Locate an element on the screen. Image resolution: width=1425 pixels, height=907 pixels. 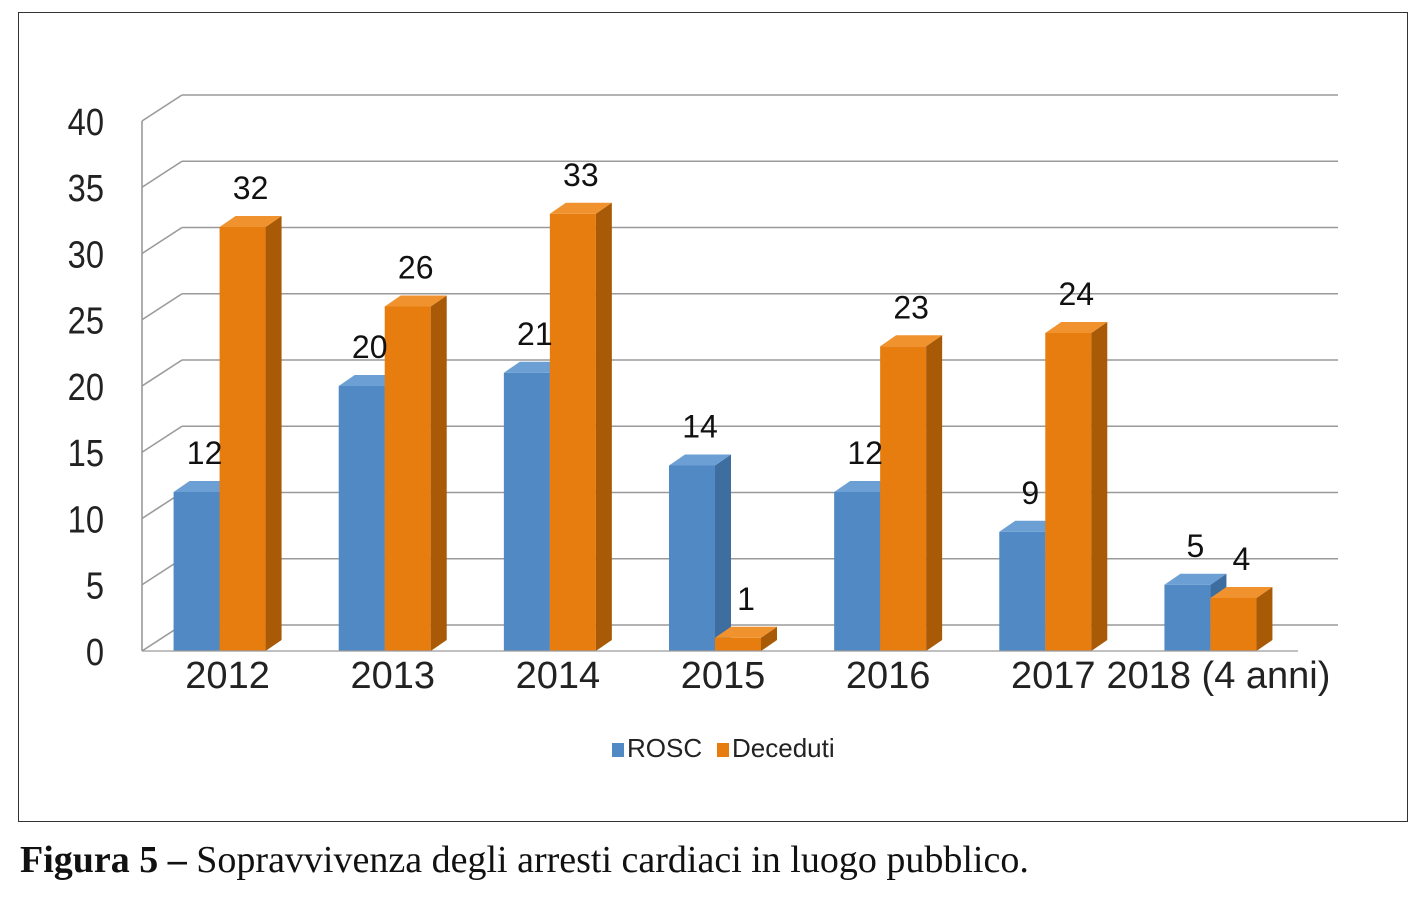
bar-deceduti-2015 is located at coordinates (738, 644).